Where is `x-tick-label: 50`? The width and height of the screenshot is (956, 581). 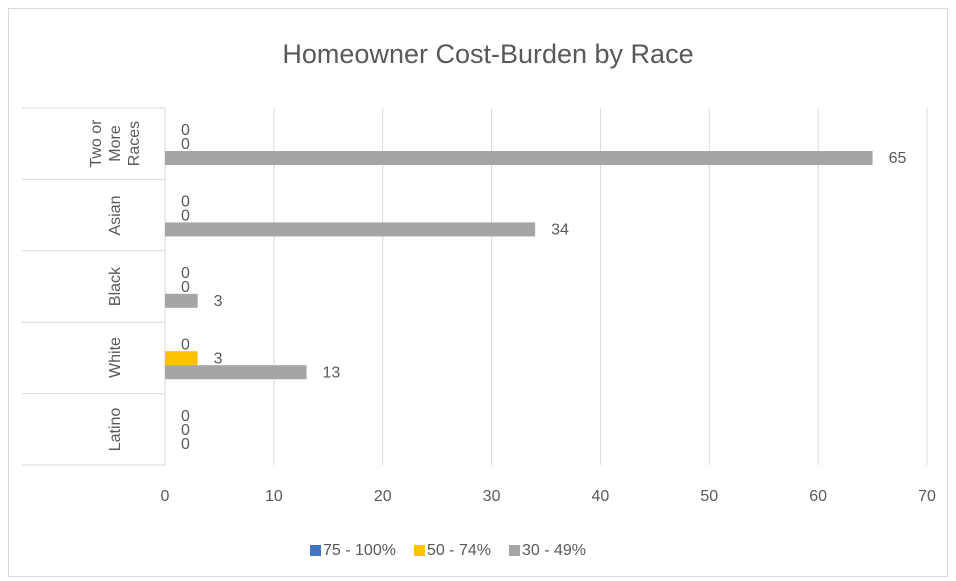 x-tick-label: 50 is located at coordinates (709, 496).